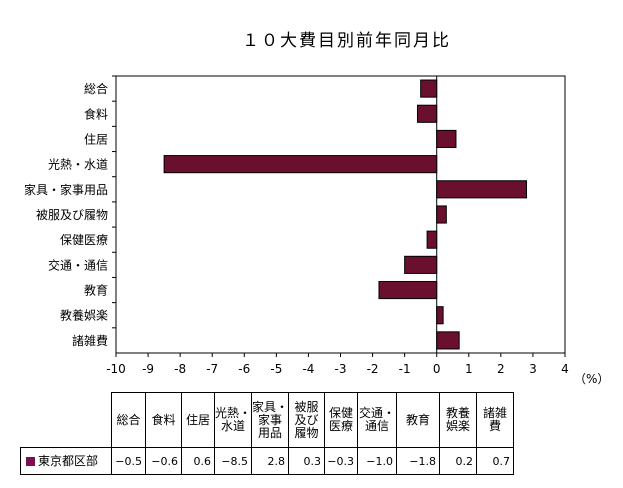  What do you see at coordinates (418, 420) in the screenshot?
I see `table-column-header: 教育` at bounding box center [418, 420].